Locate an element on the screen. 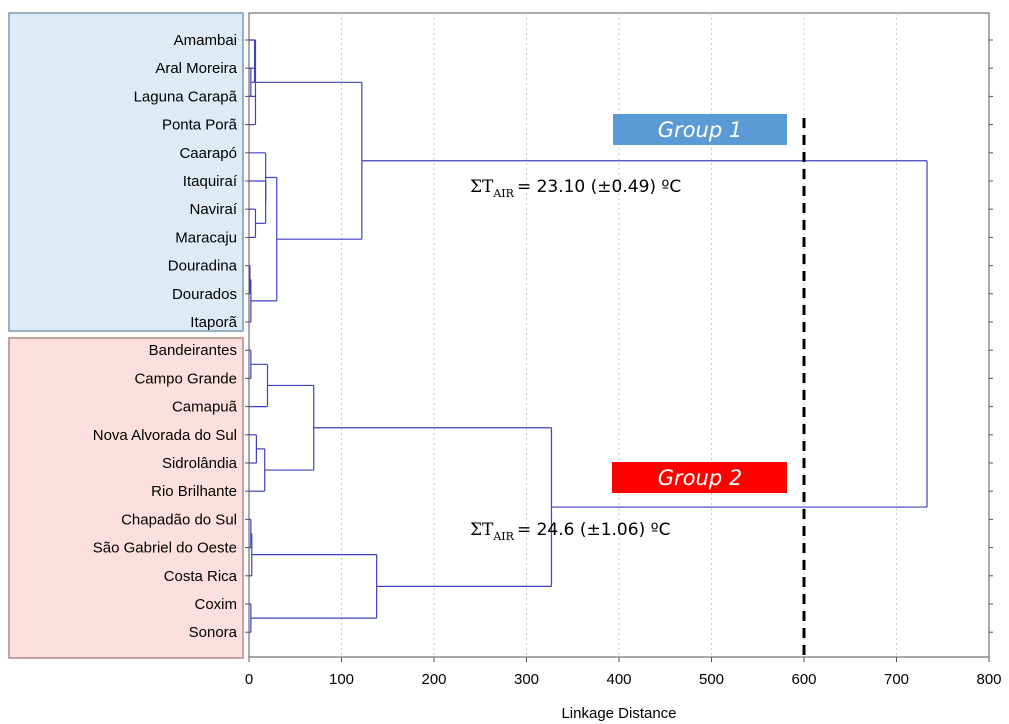  leaf-label: Nova Alvorada do Sul is located at coordinates (165, 435).